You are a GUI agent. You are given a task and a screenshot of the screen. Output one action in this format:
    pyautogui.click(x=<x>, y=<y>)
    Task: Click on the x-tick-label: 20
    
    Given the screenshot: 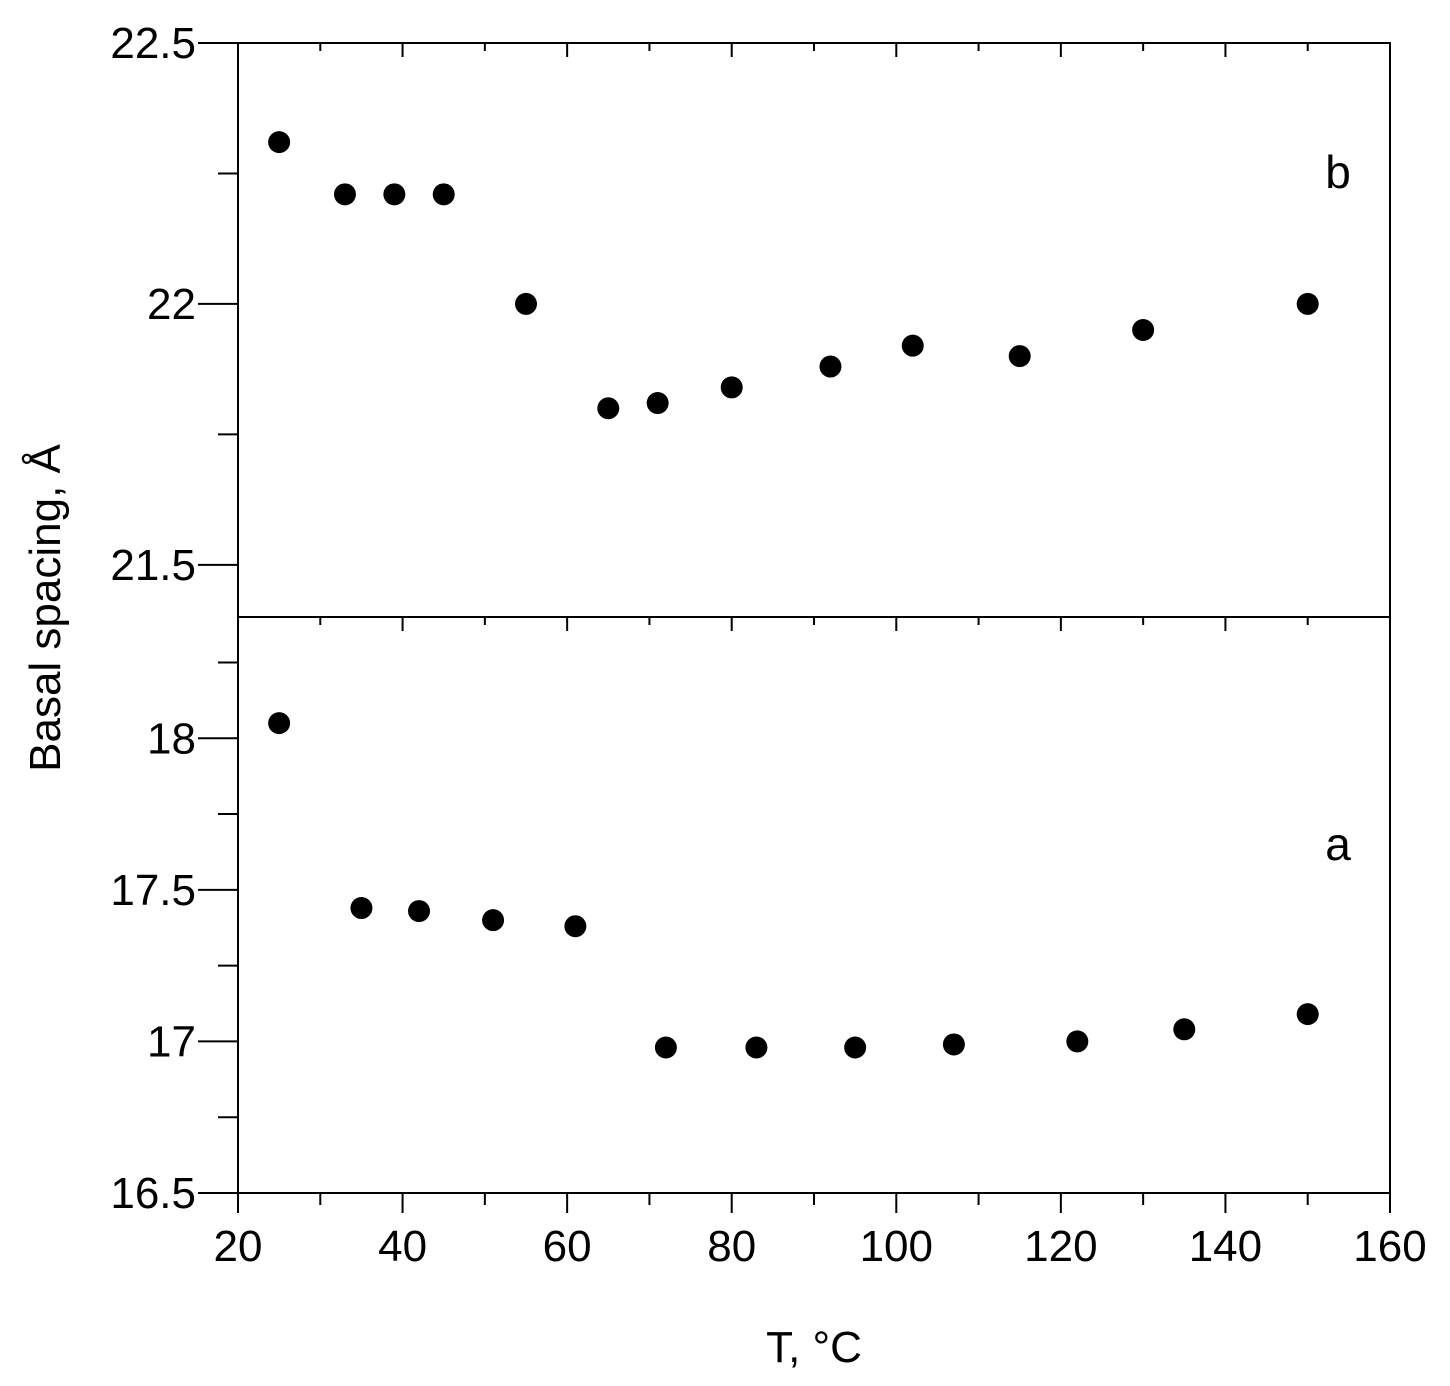 What is the action you would take?
    pyautogui.click(x=238, y=1246)
    